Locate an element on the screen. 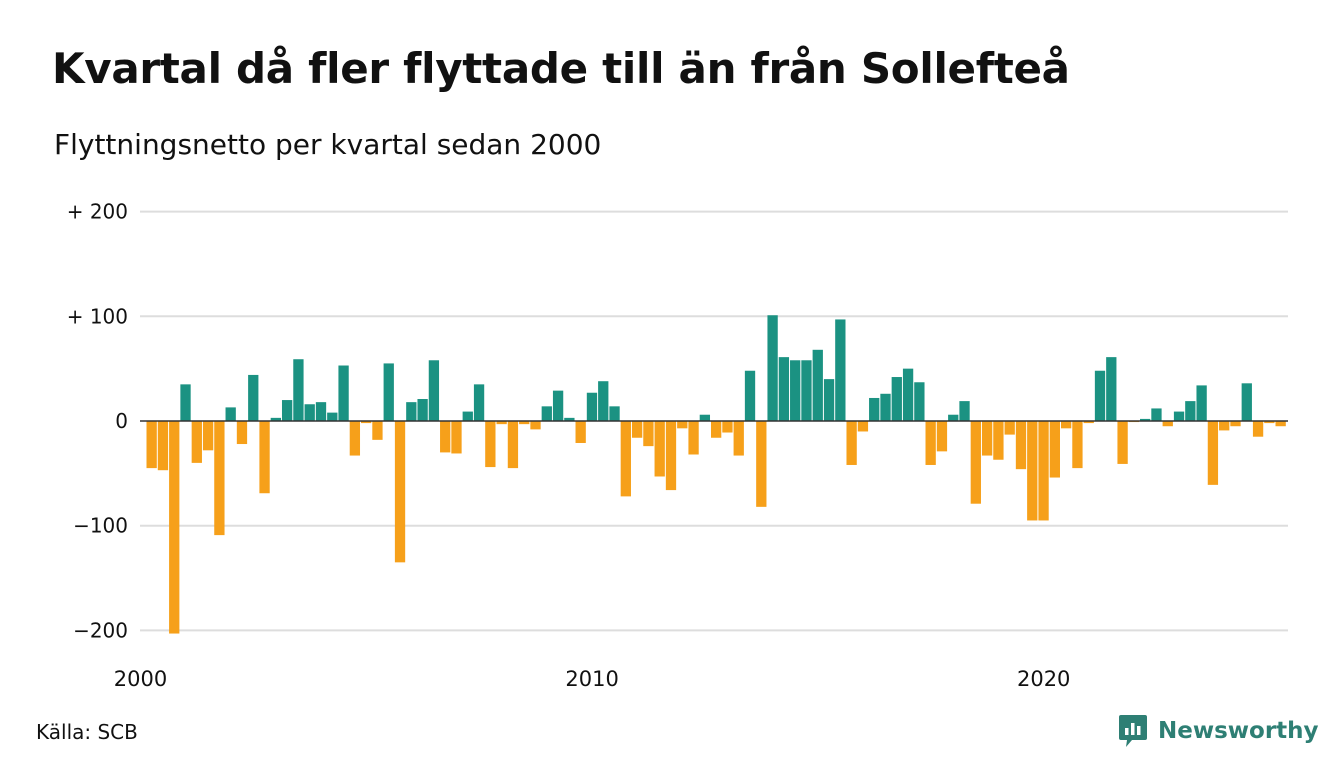 The image size is (1340, 780). x-tick-label: 2010 is located at coordinates (591, 679).